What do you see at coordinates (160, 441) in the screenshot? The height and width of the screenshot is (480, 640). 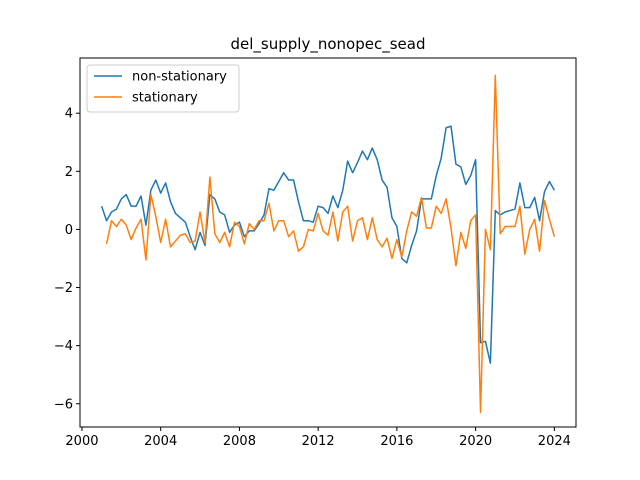 I see `x-tick-label: 2004` at bounding box center [160, 441].